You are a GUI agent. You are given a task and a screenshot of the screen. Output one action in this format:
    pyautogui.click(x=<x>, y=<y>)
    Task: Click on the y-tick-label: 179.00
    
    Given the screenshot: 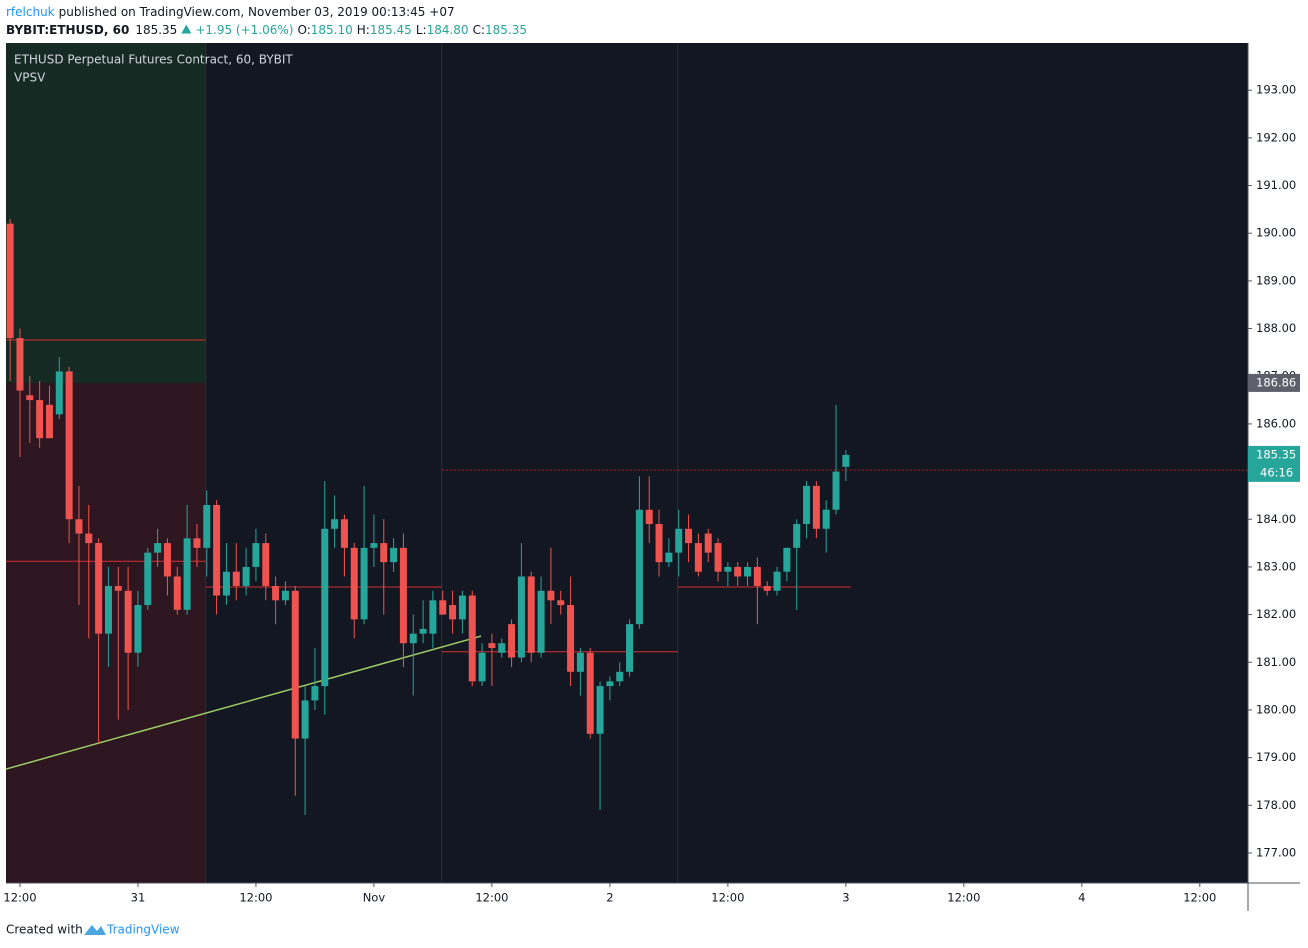 What is the action you would take?
    pyautogui.click(x=1276, y=757)
    